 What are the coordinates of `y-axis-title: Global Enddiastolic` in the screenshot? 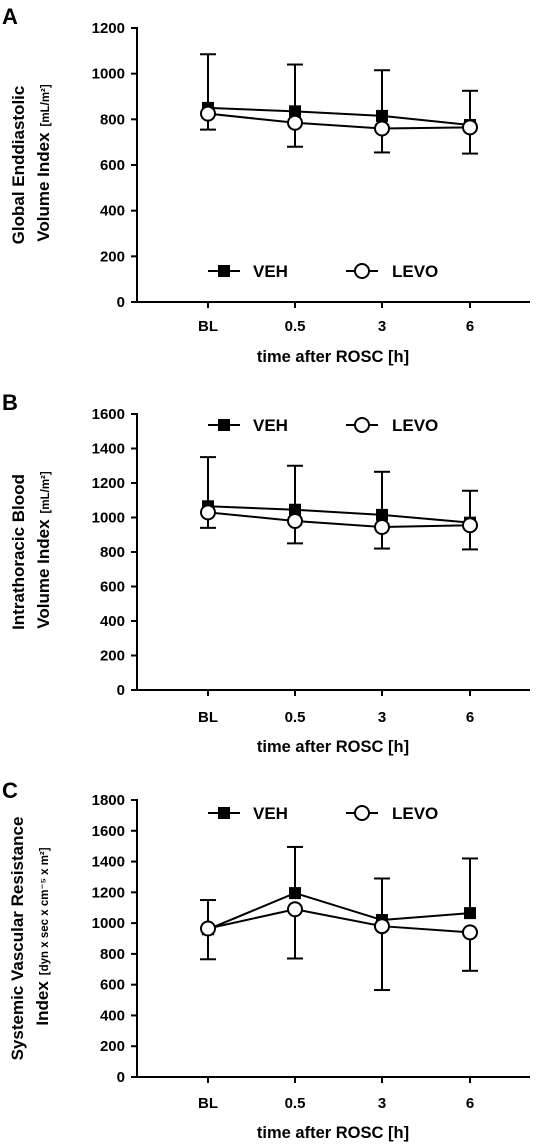 It's located at (18, 165).